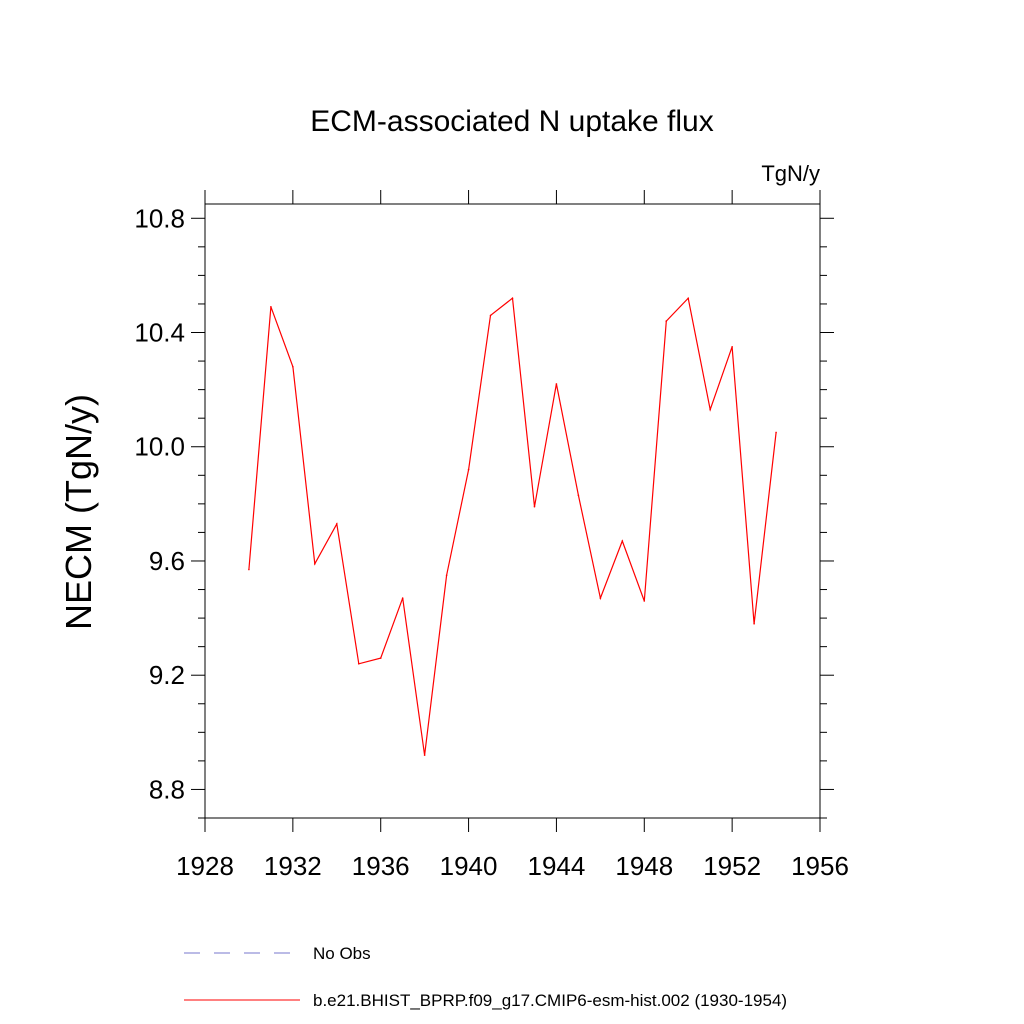  What do you see at coordinates (820, 866) in the screenshot?
I see `x-tick-label: 1956` at bounding box center [820, 866].